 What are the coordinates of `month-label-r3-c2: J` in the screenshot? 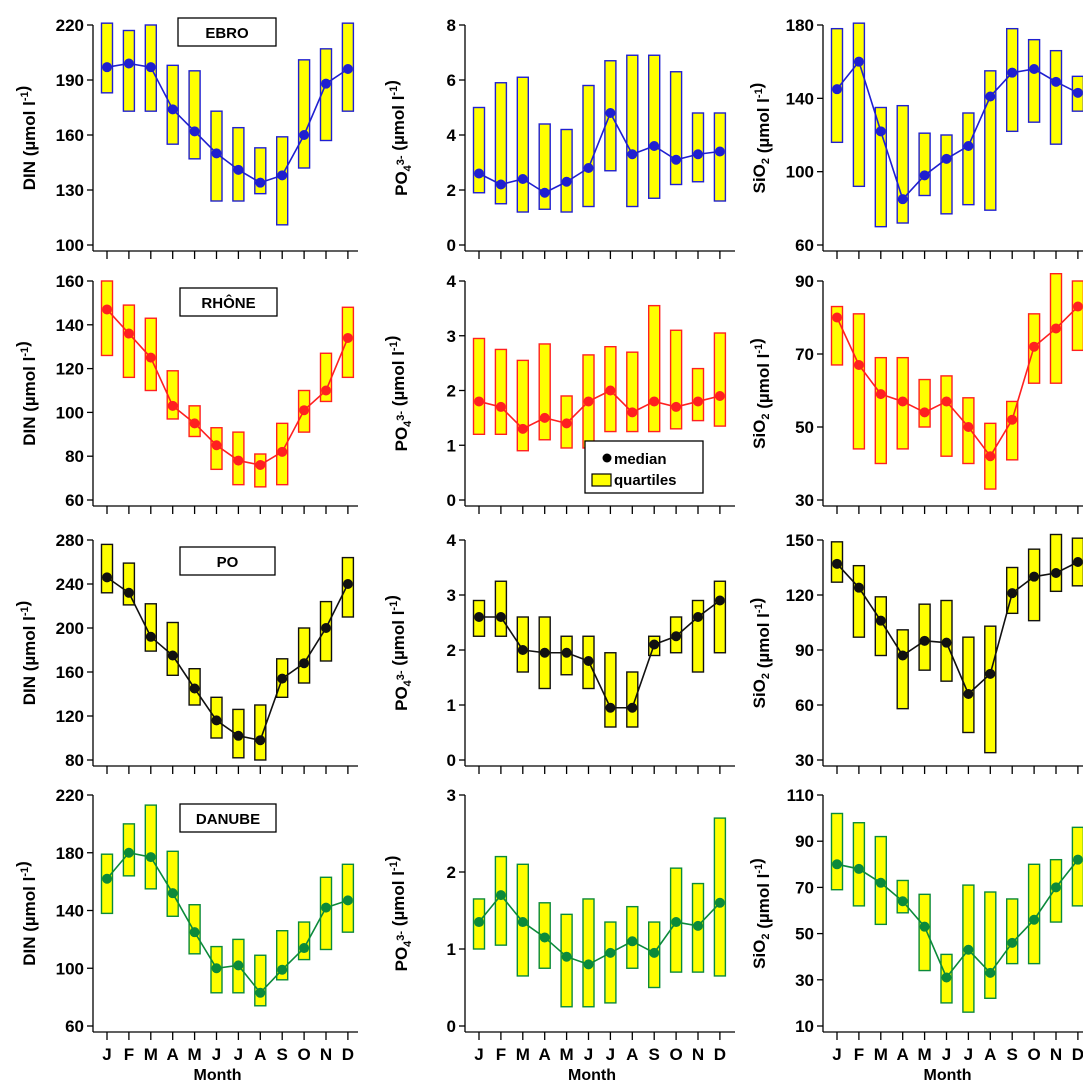 It's located at (968, 1054).